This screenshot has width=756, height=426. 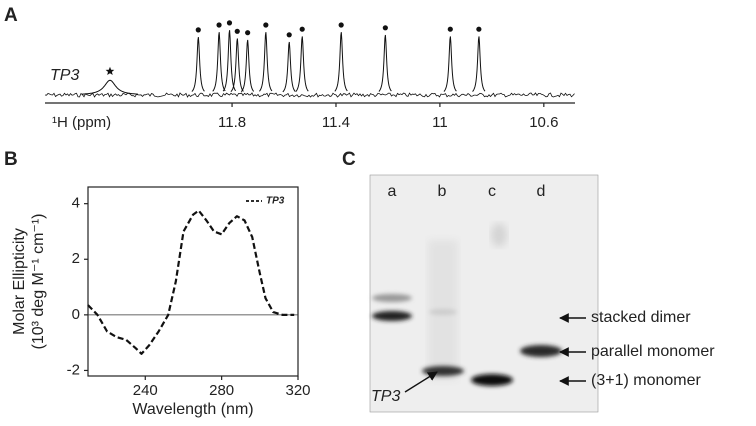 What do you see at coordinates (492, 191) in the screenshot?
I see `lane-label: c` at bounding box center [492, 191].